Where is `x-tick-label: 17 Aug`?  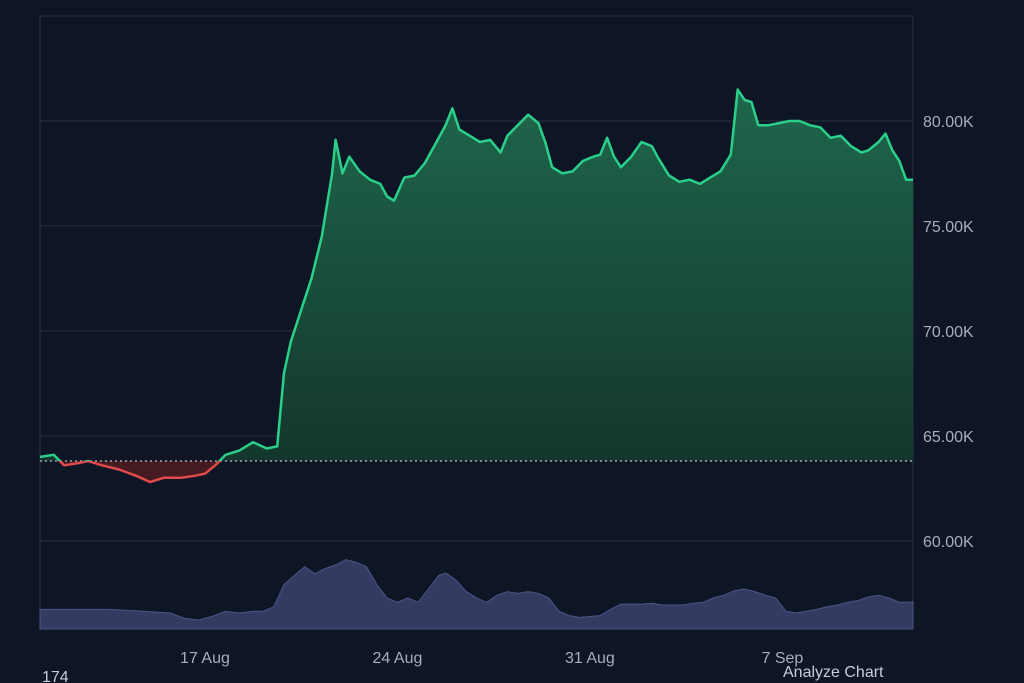 x-tick-label: 17 Aug is located at coordinates (205, 658).